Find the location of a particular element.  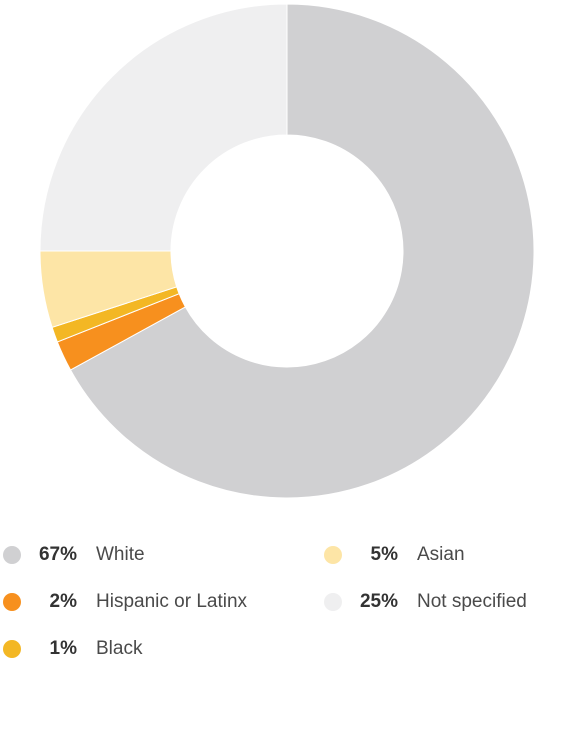

legend-label: Asian is located at coordinates (441, 554).